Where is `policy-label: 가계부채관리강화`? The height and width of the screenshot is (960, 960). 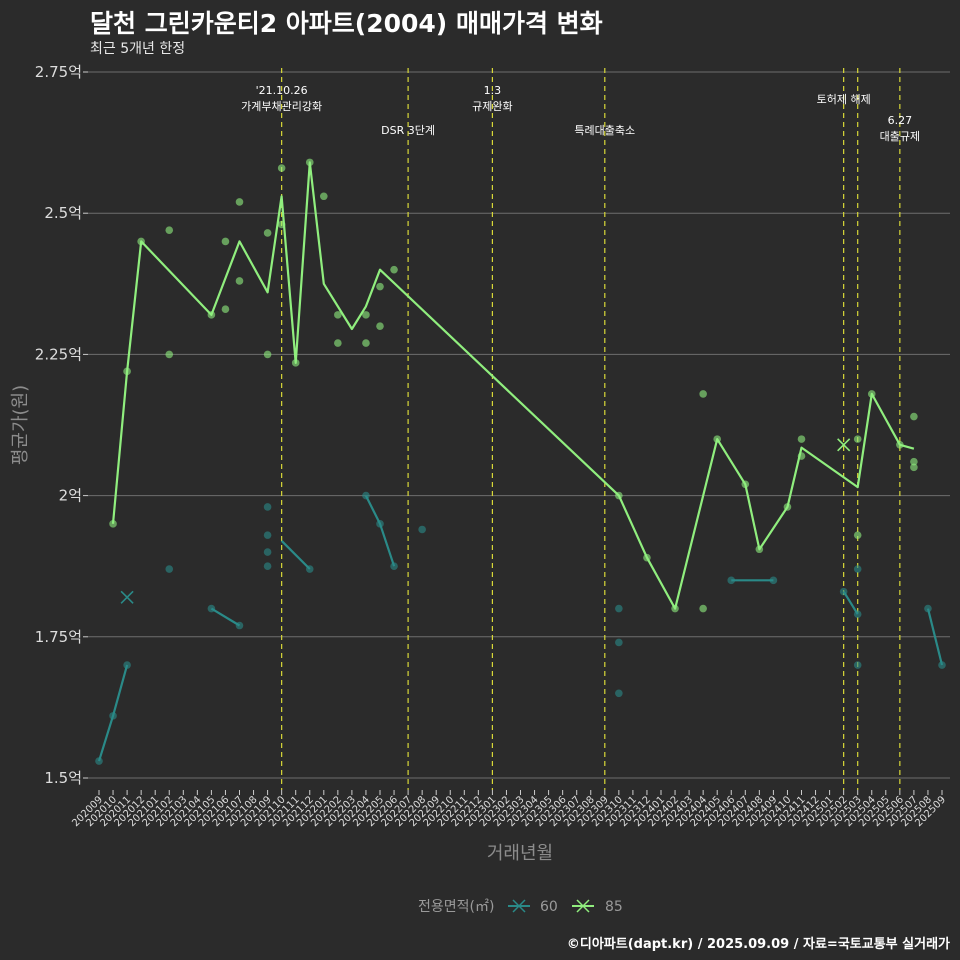
policy-label: 가계부채관리강화 is located at coordinates (281, 106).